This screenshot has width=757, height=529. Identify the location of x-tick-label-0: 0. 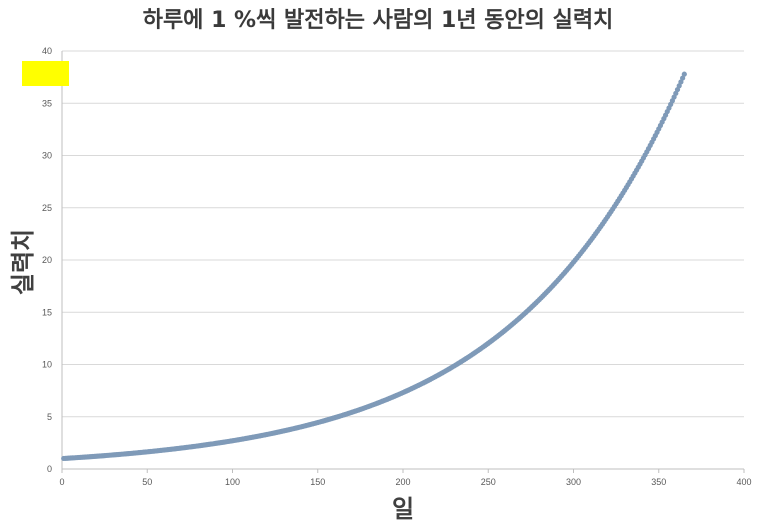
(61, 482).